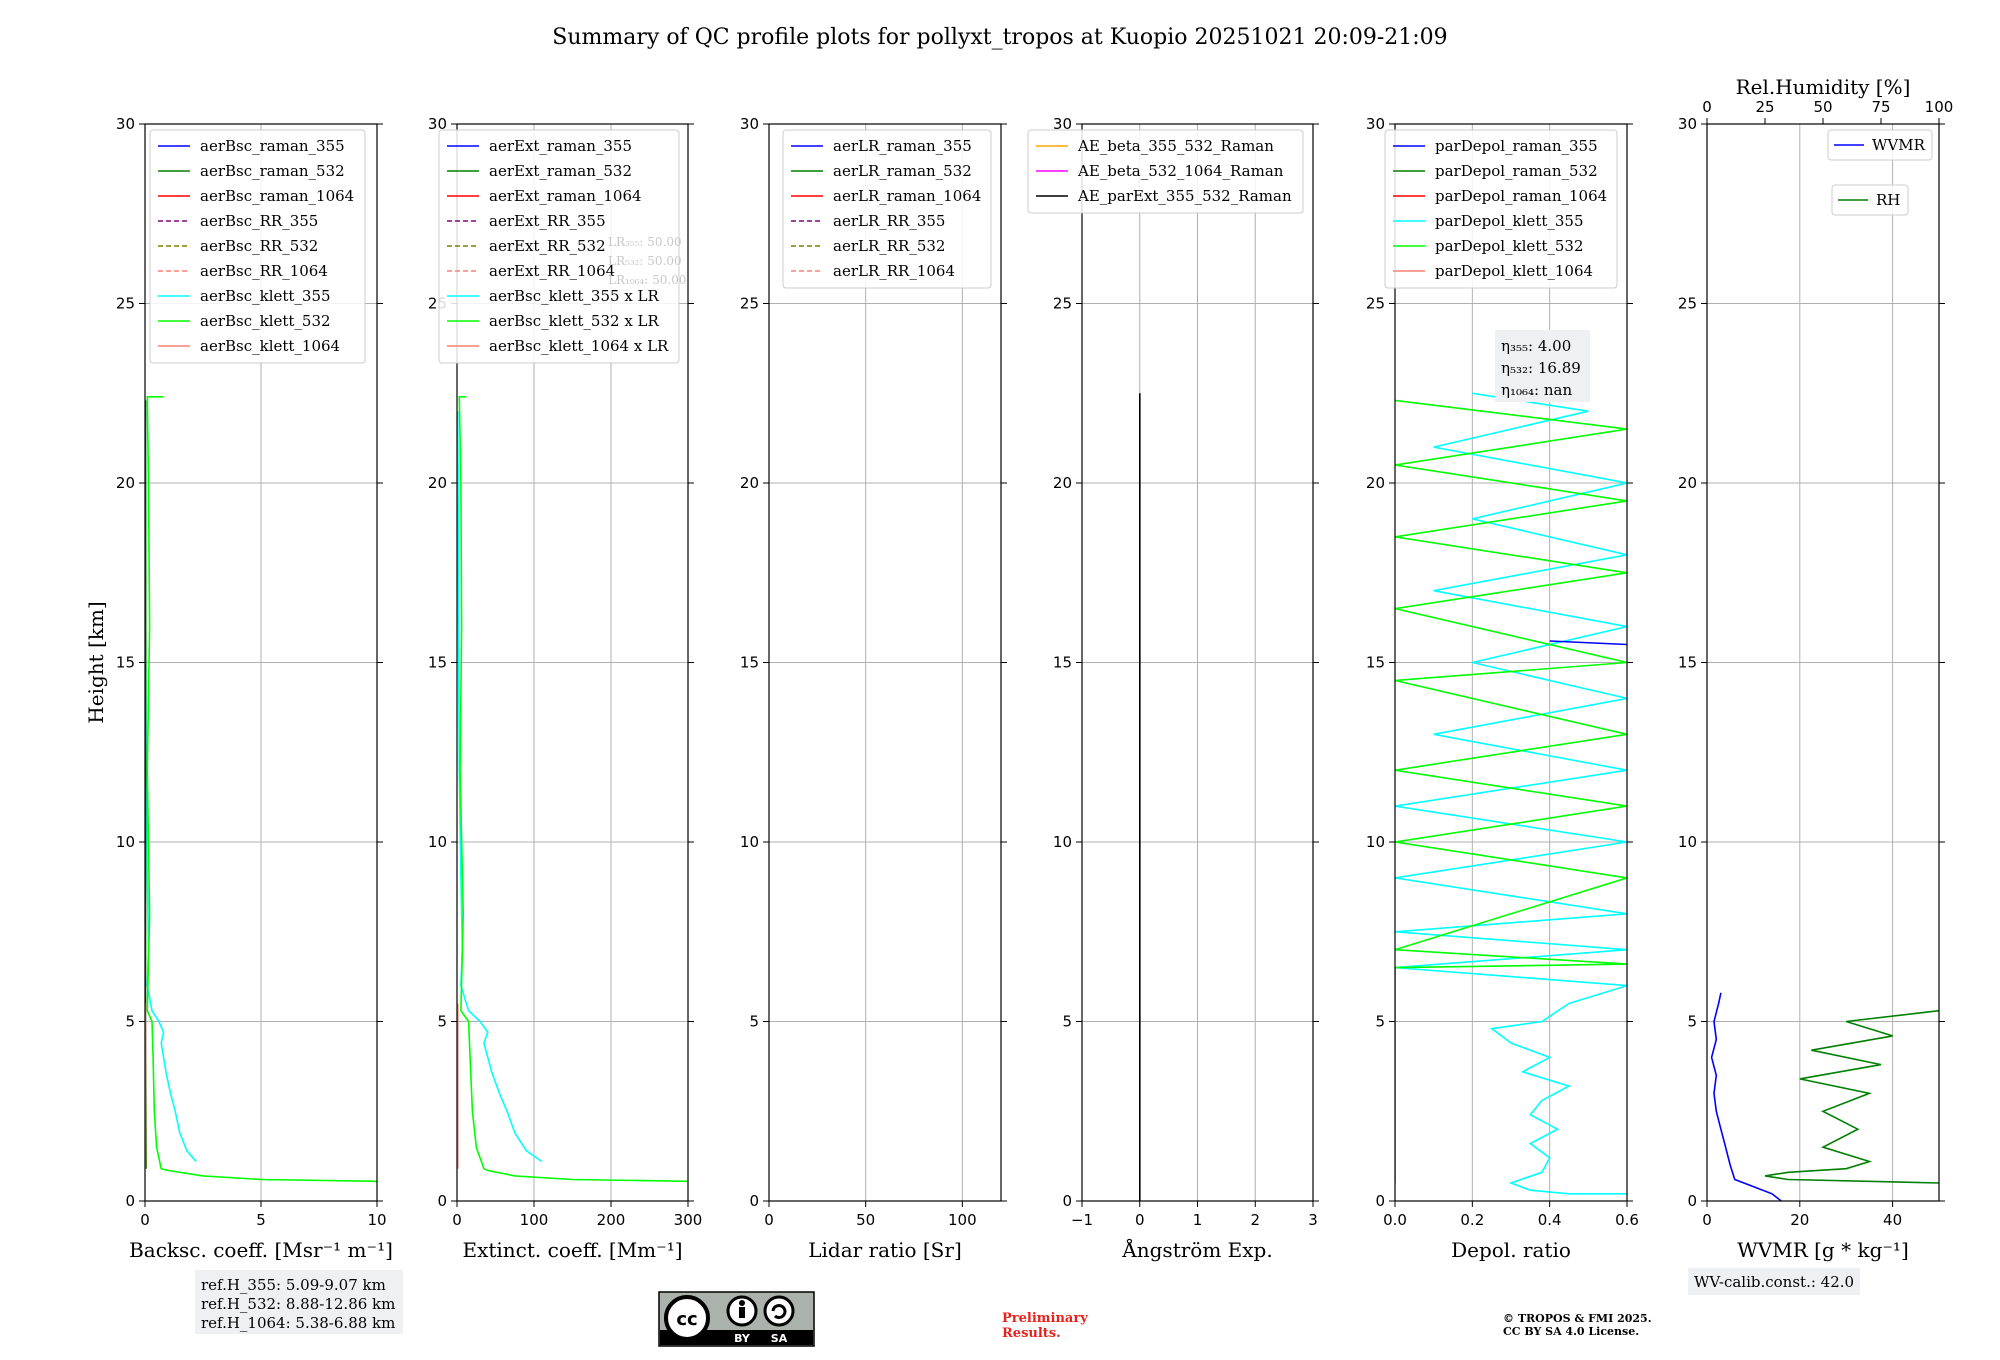 The width and height of the screenshot is (2000, 1360). What do you see at coordinates (1799, 1220) in the screenshot?
I see `x-tick-label: 20` at bounding box center [1799, 1220].